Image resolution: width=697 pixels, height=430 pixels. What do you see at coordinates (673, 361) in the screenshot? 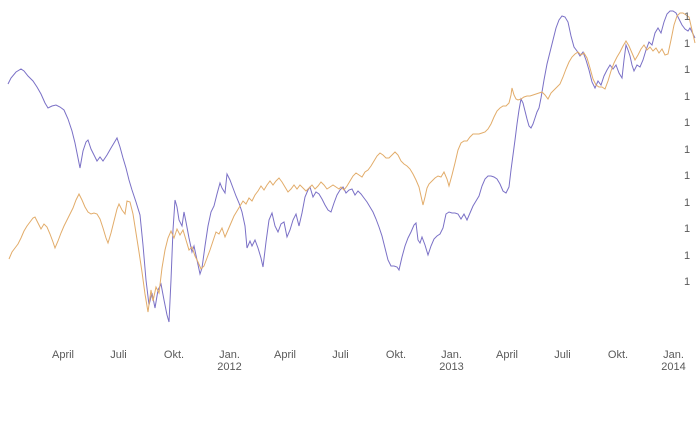
I see `x-tick-label: Jan. 2014` at bounding box center [673, 361].